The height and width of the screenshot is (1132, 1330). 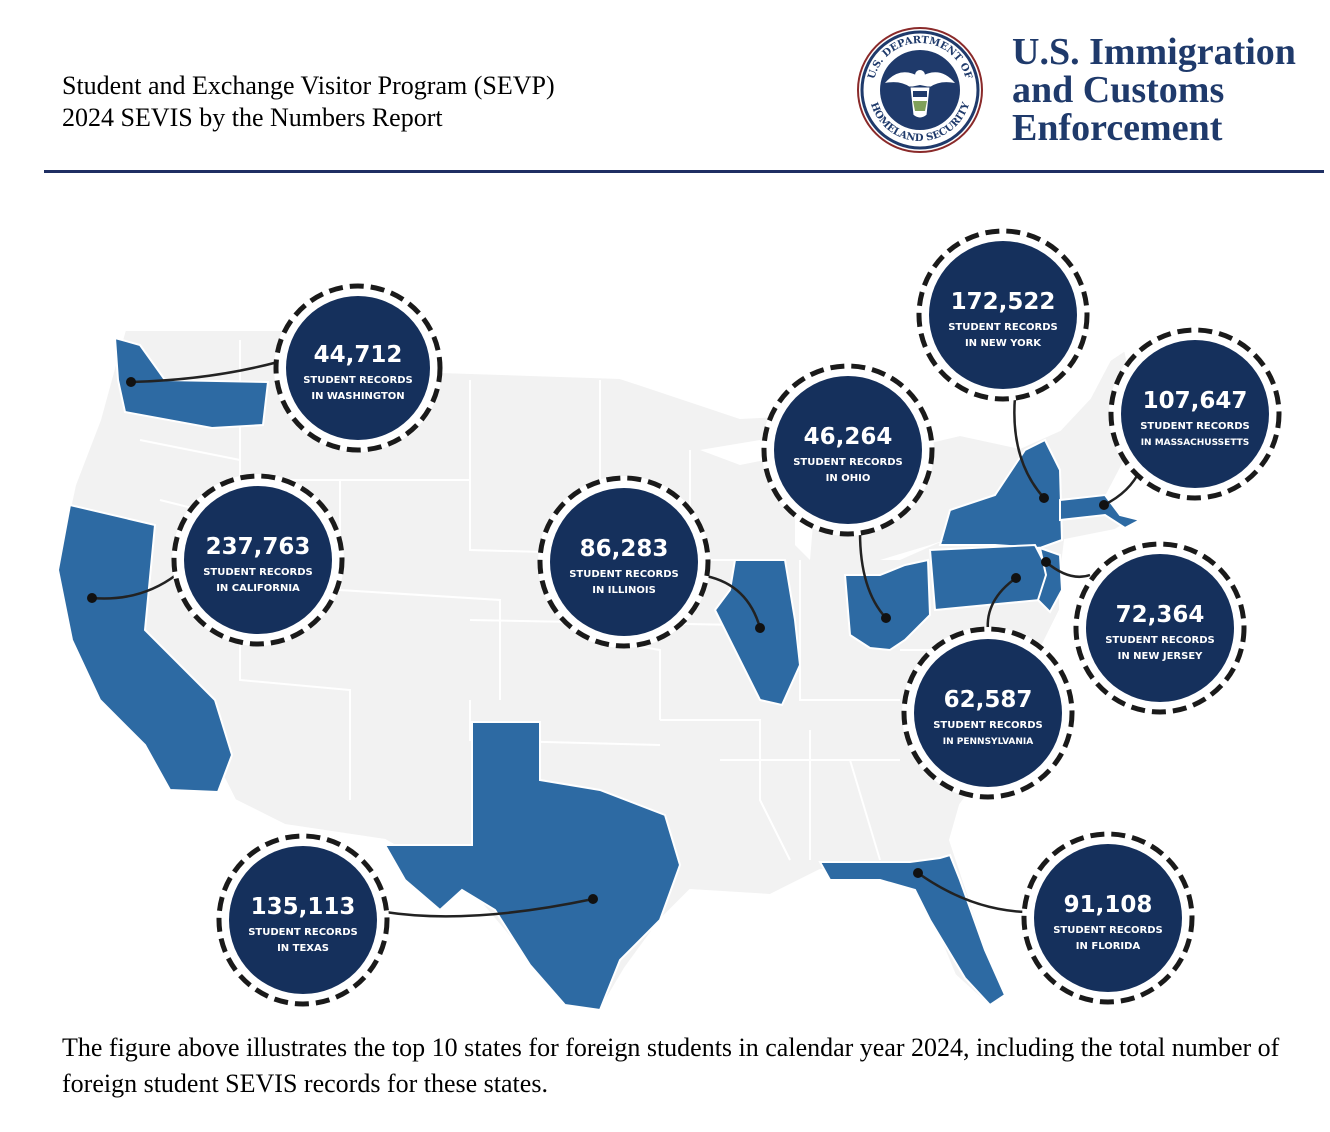 I want to click on connector-illinois, so click(x=733, y=601).